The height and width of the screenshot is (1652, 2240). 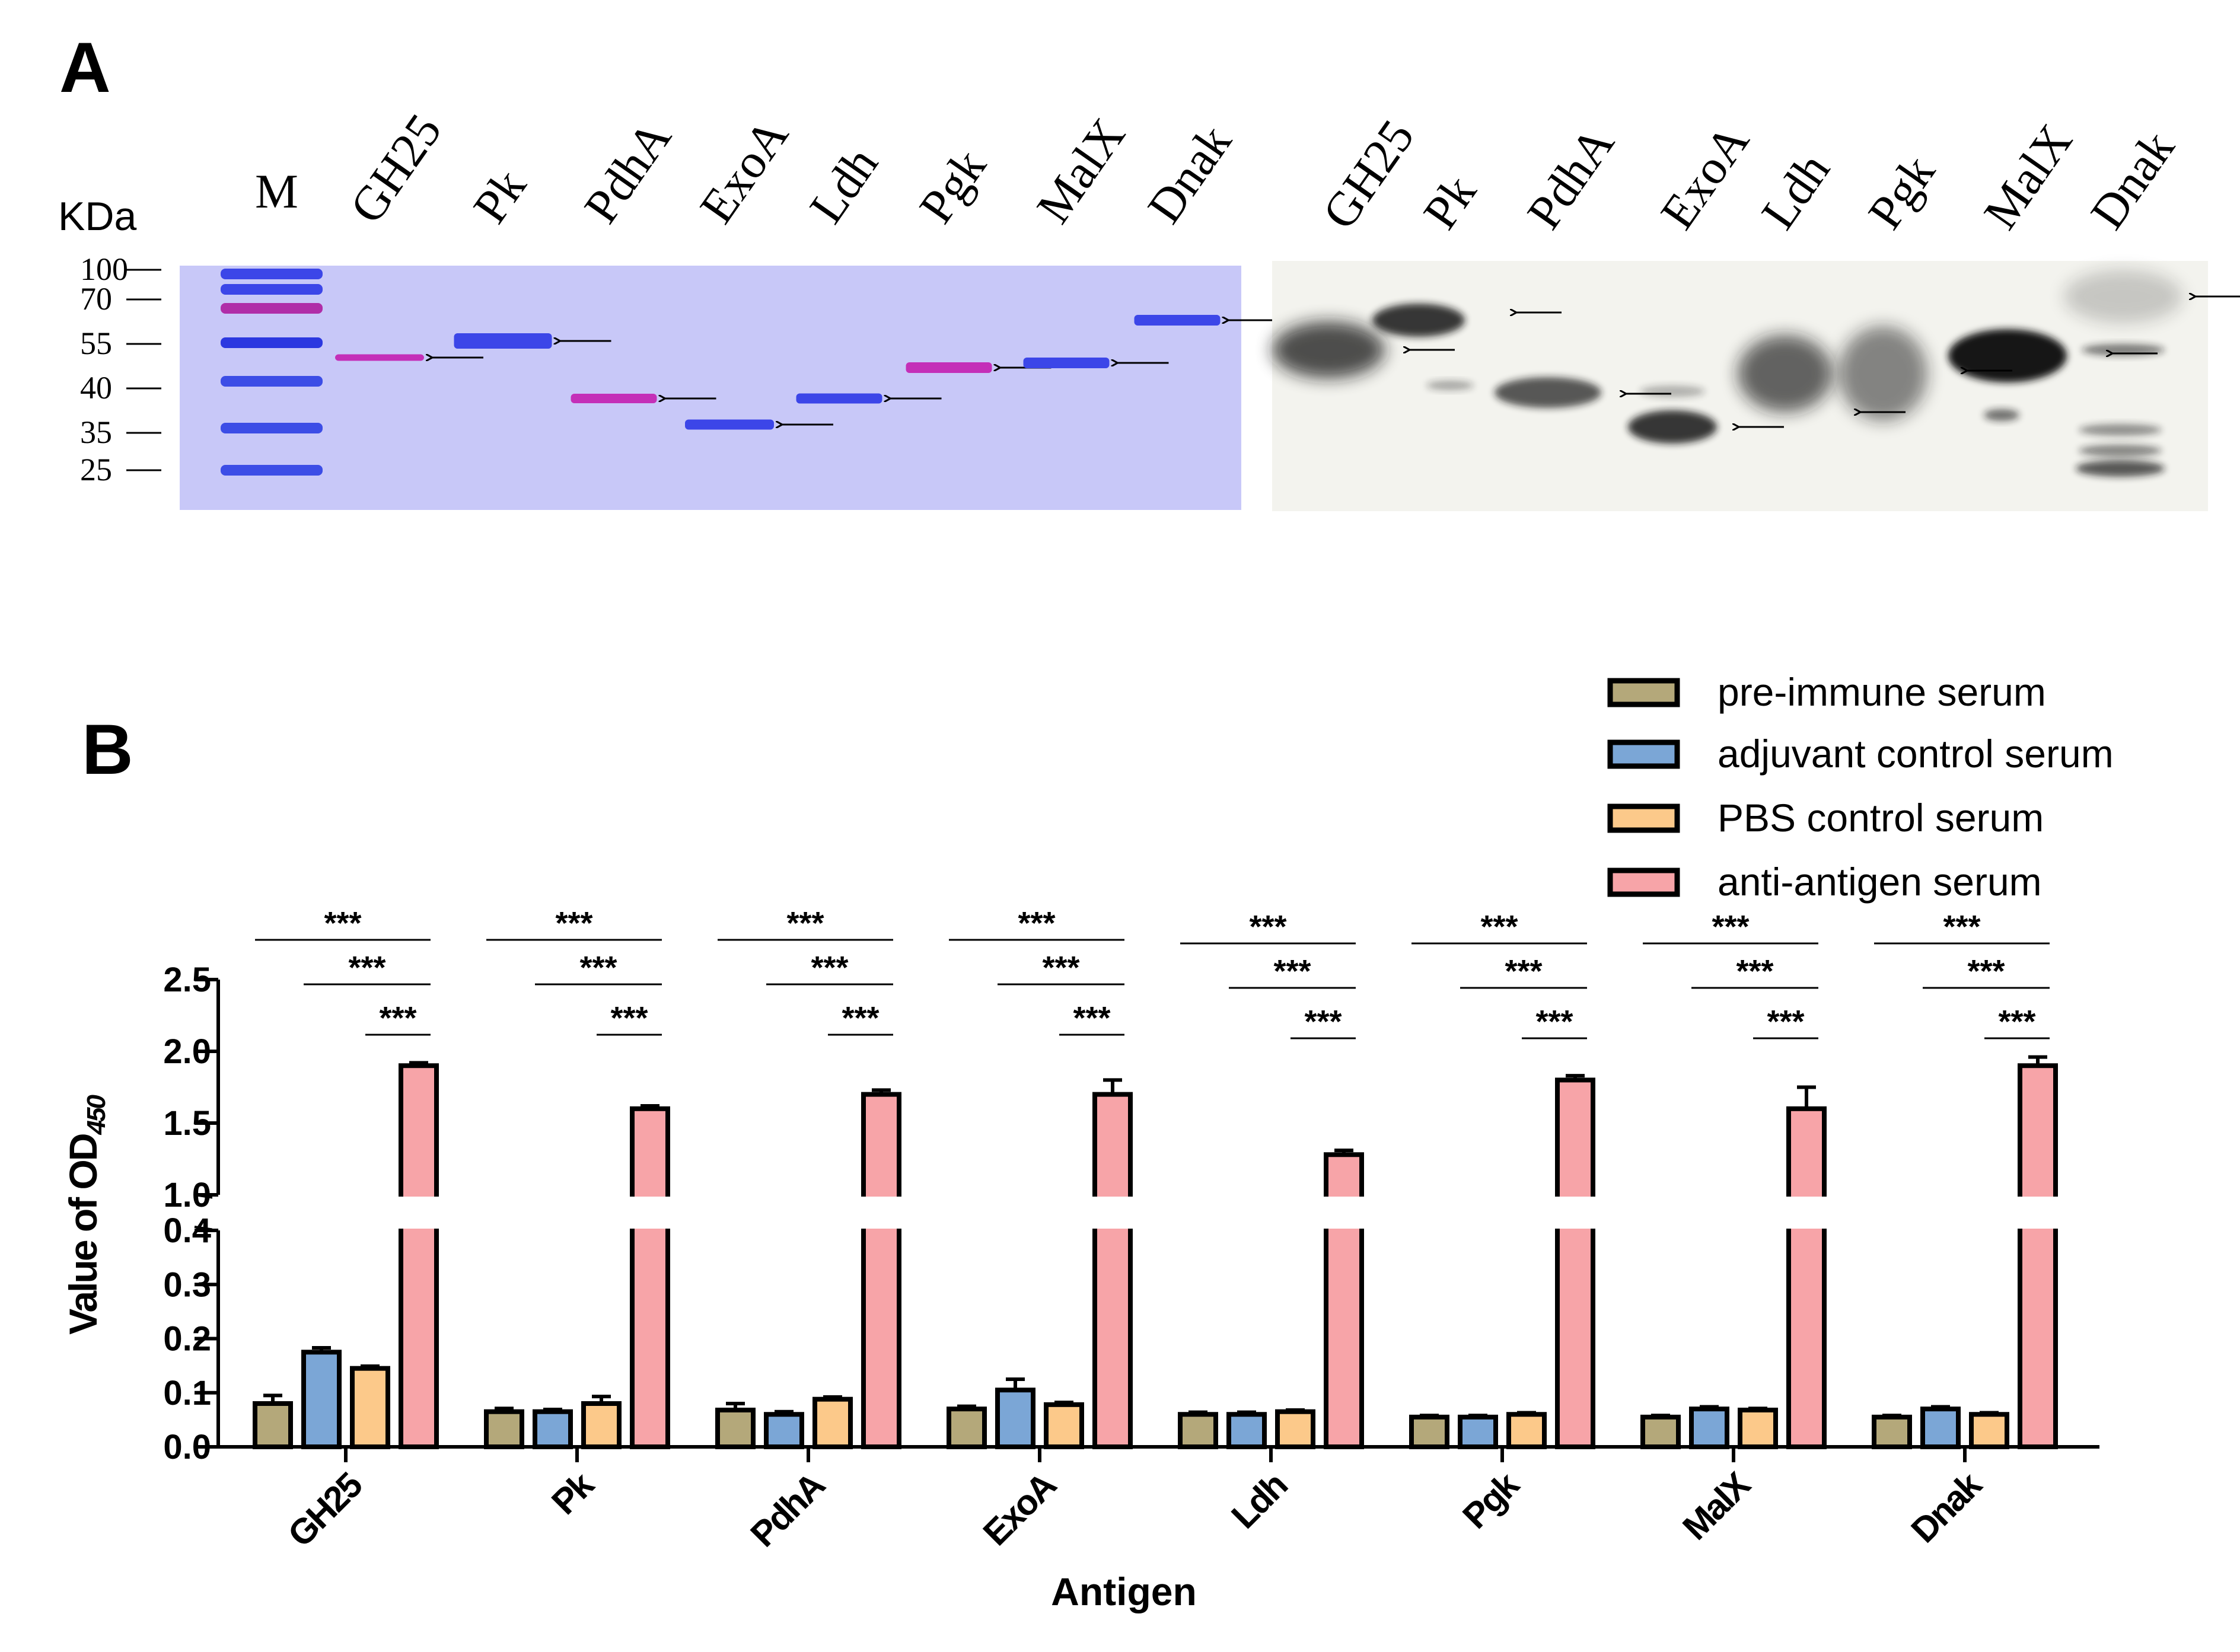 What do you see at coordinates (96, 343) in the screenshot?
I see `ladder-size-55: 55` at bounding box center [96, 343].